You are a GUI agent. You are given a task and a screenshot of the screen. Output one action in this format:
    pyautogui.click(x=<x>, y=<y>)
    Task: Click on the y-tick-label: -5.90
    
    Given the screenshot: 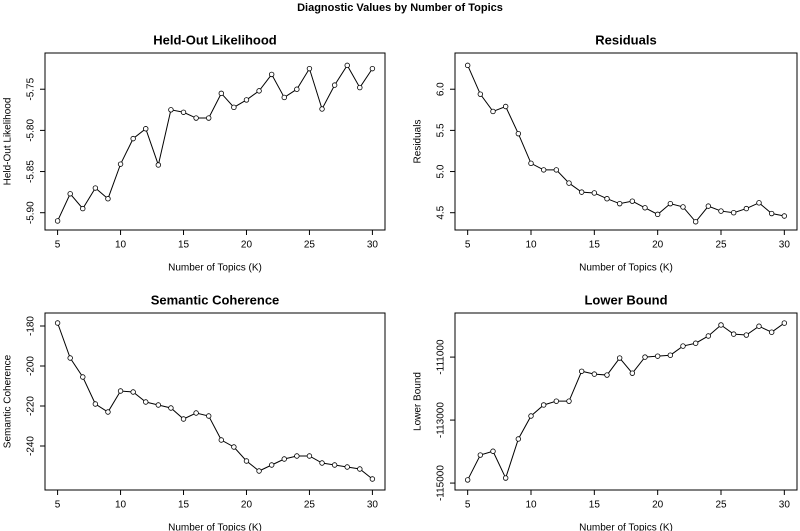 What is the action you would take?
    pyautogui.click(x=31, y=212)
    